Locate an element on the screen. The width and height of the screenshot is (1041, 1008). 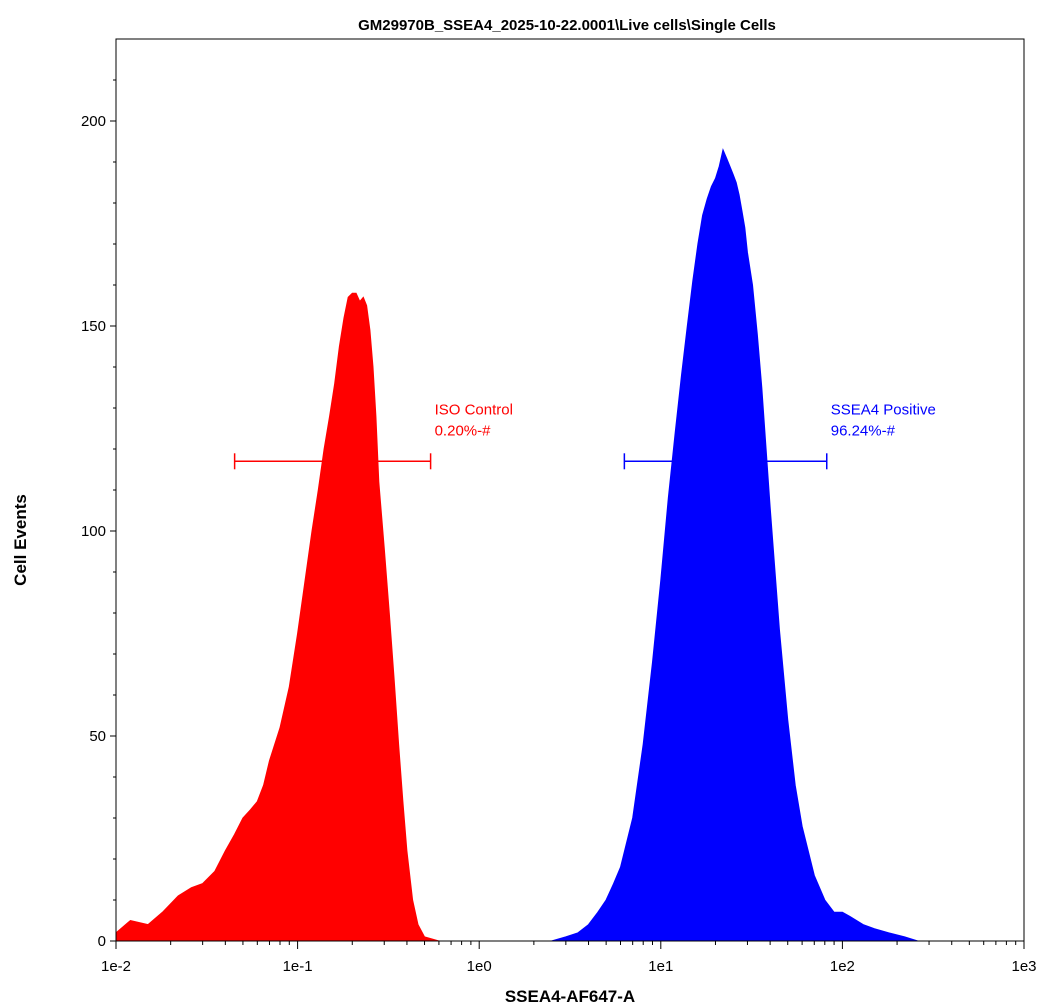
gate-1: SSEA4 Positive 96.24%-# is located at coordinates (779, 435).